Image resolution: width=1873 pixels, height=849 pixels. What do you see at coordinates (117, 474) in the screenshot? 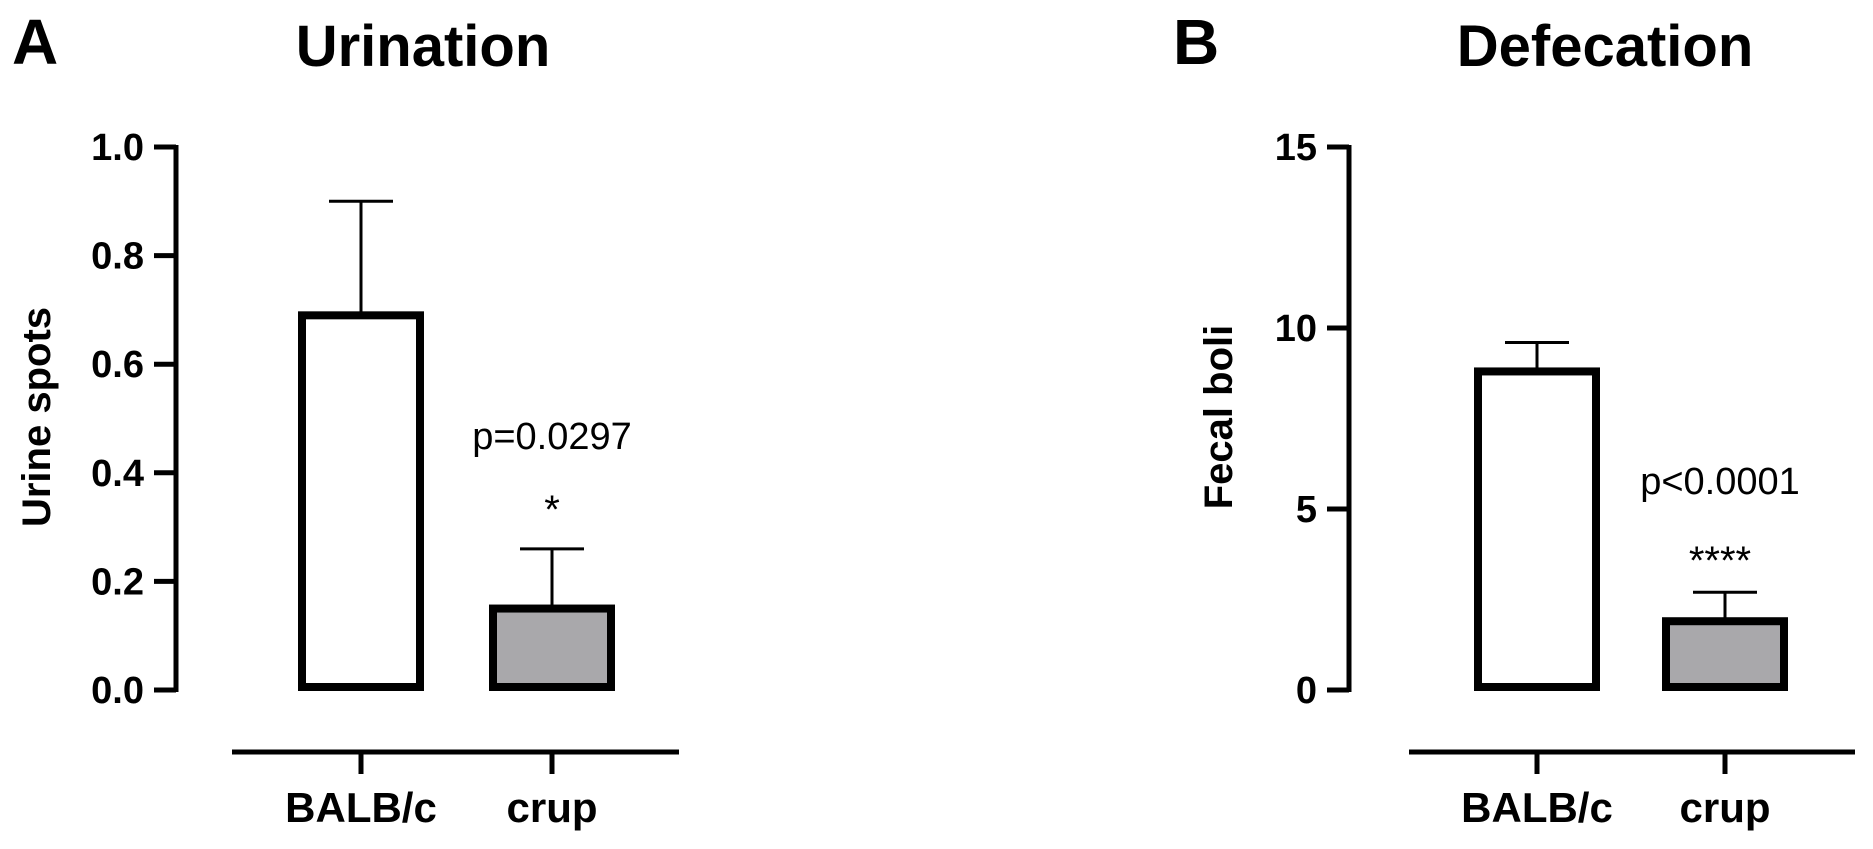
I see `y-tick-label: 0.4` at bounding box center [117, 474].